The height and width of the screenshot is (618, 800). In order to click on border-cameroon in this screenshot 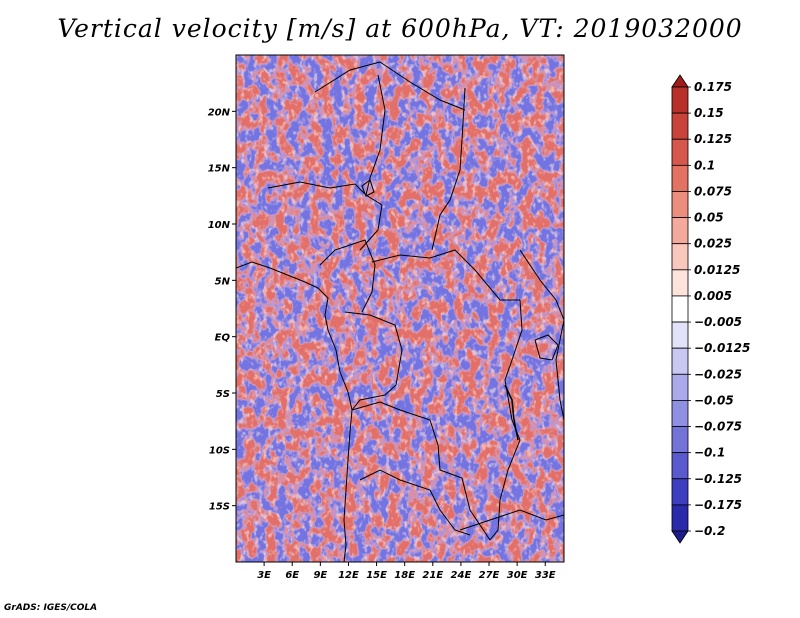, I will do `click(347, 276)`.